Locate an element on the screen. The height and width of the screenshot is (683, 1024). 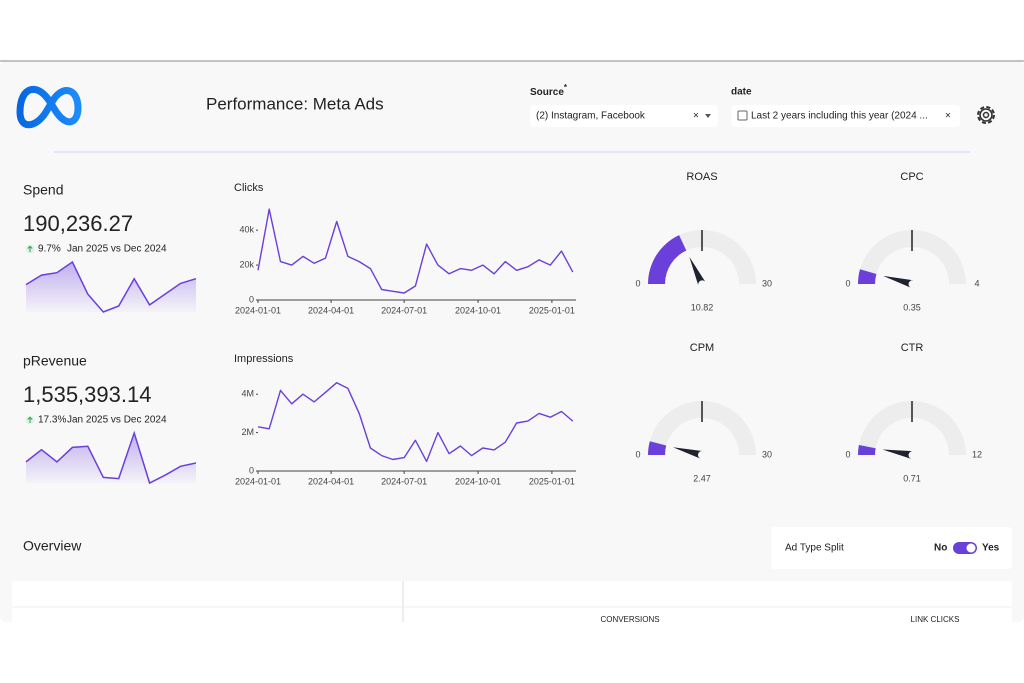
kpi-value: 190,236.27 is located at coordinates (78, 223).